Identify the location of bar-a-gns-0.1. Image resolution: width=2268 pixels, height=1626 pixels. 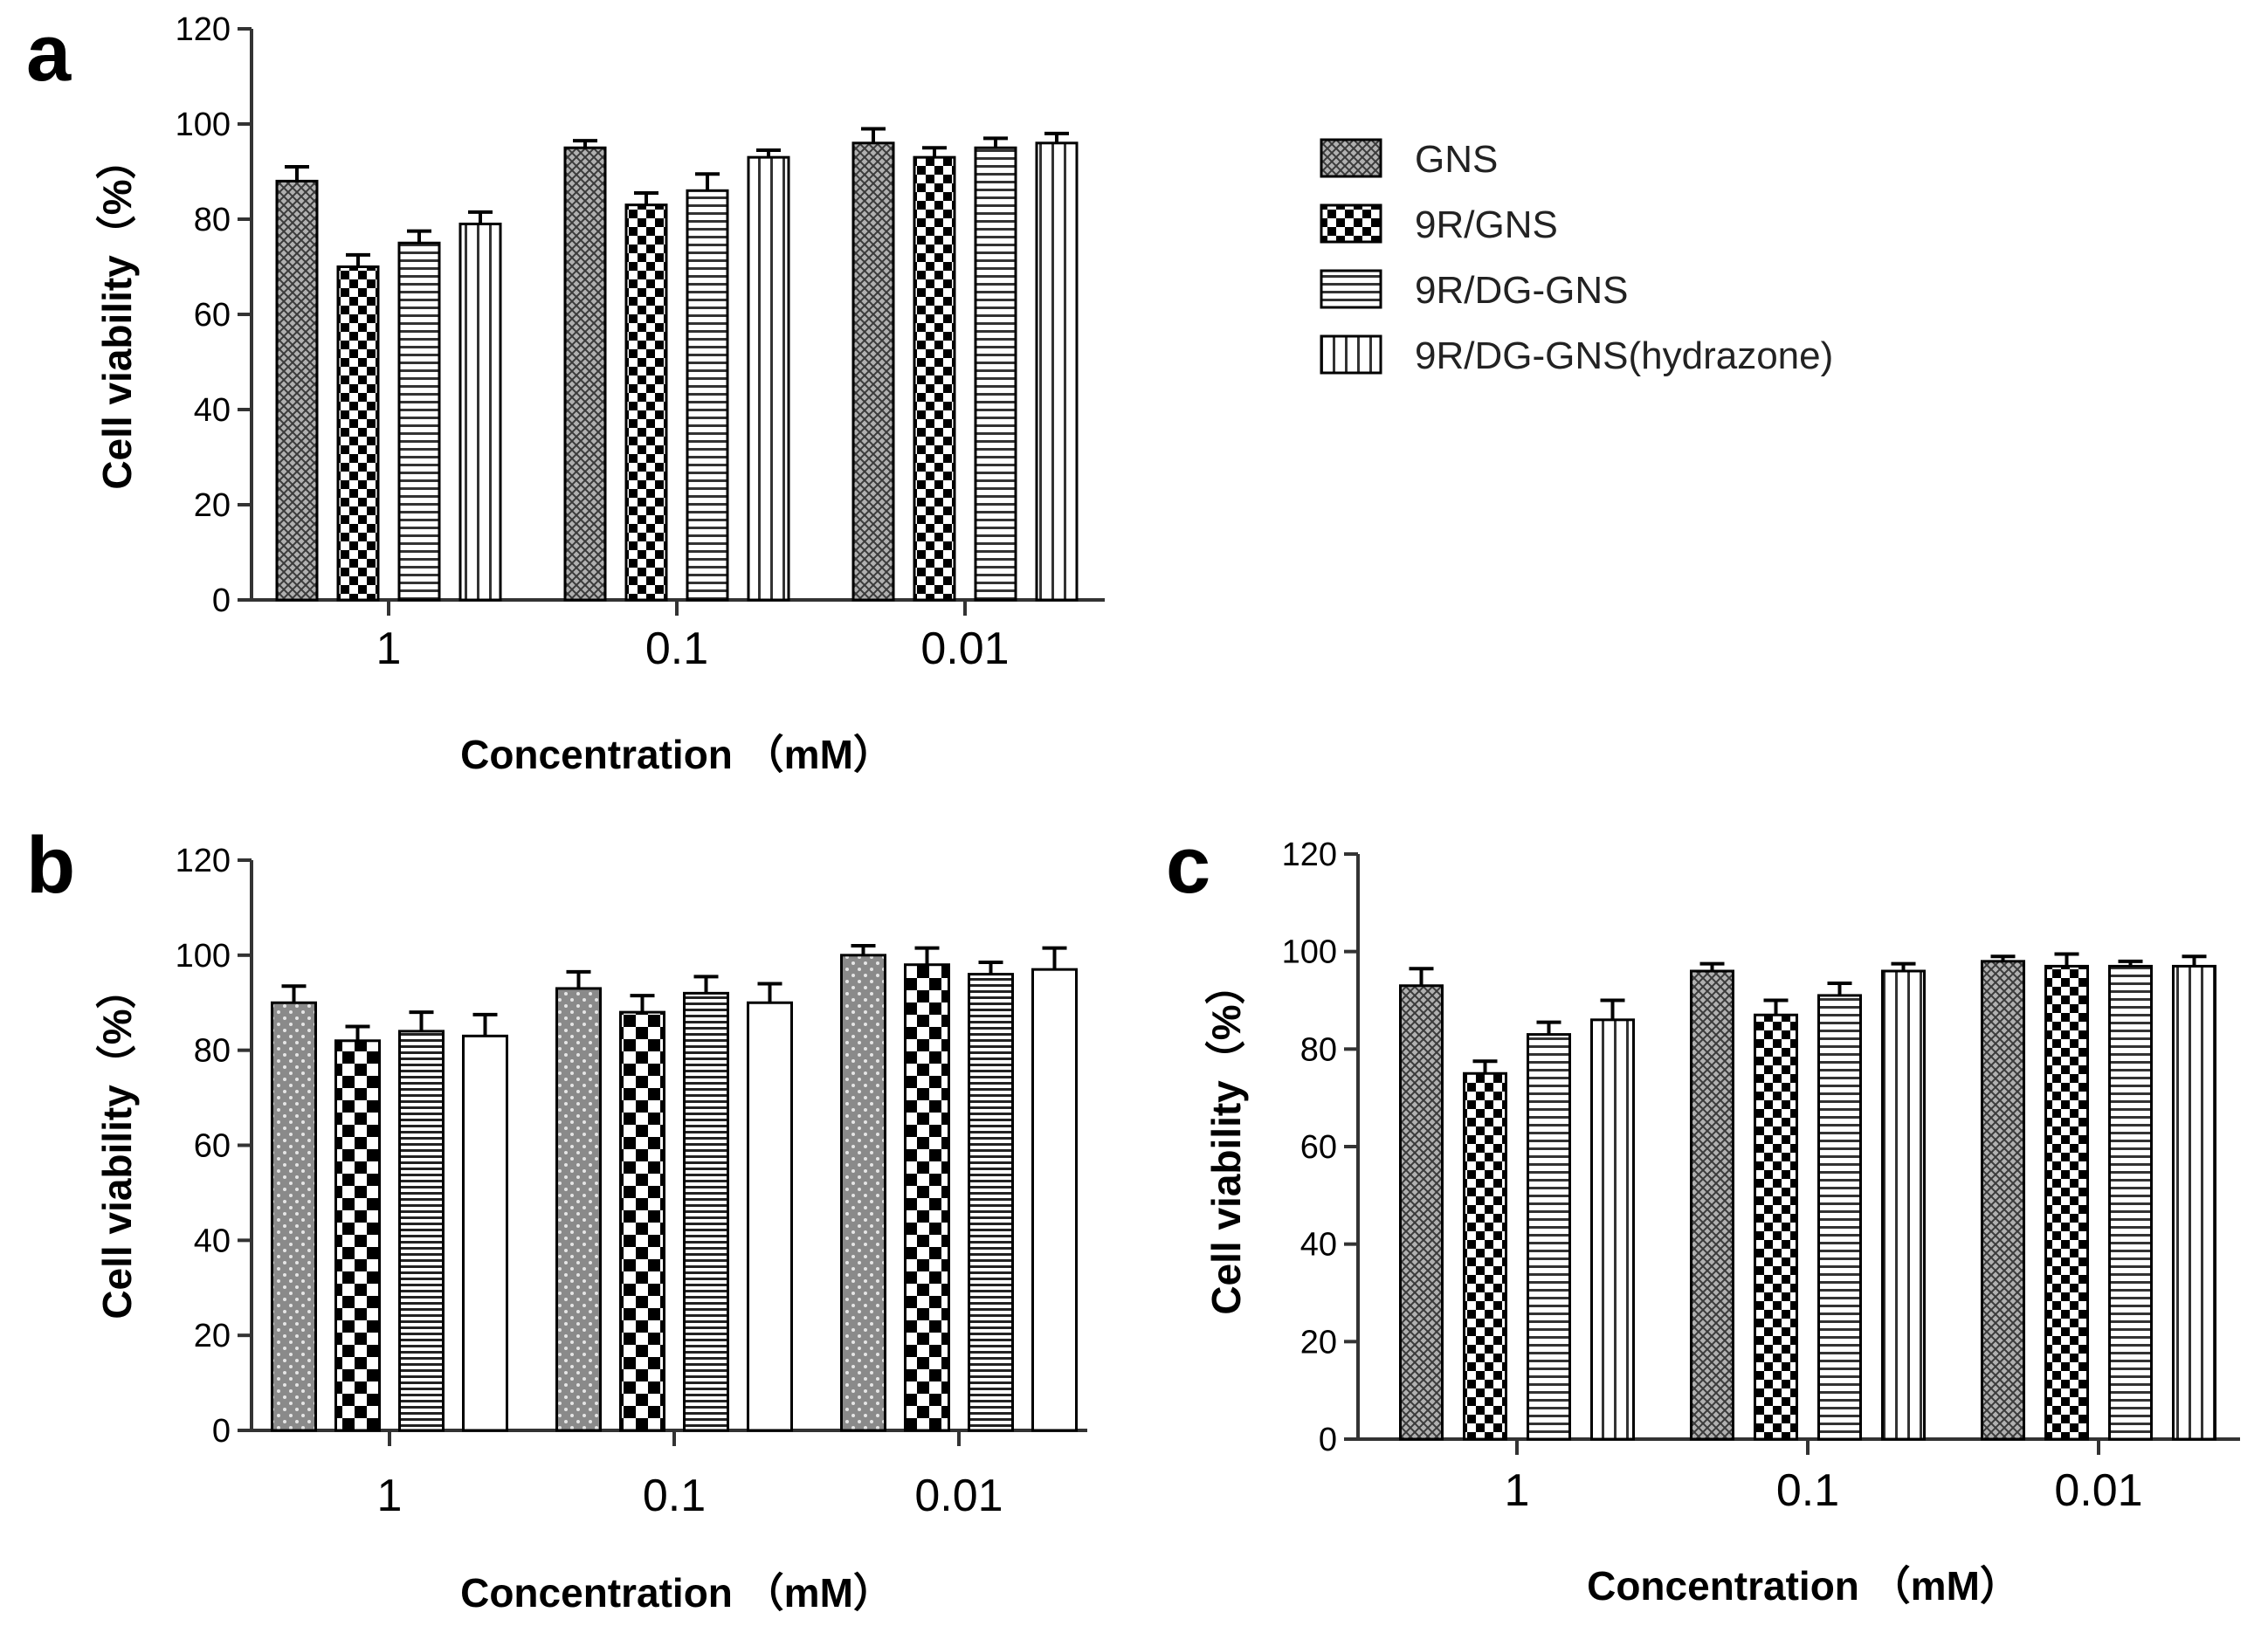
(585, 374).